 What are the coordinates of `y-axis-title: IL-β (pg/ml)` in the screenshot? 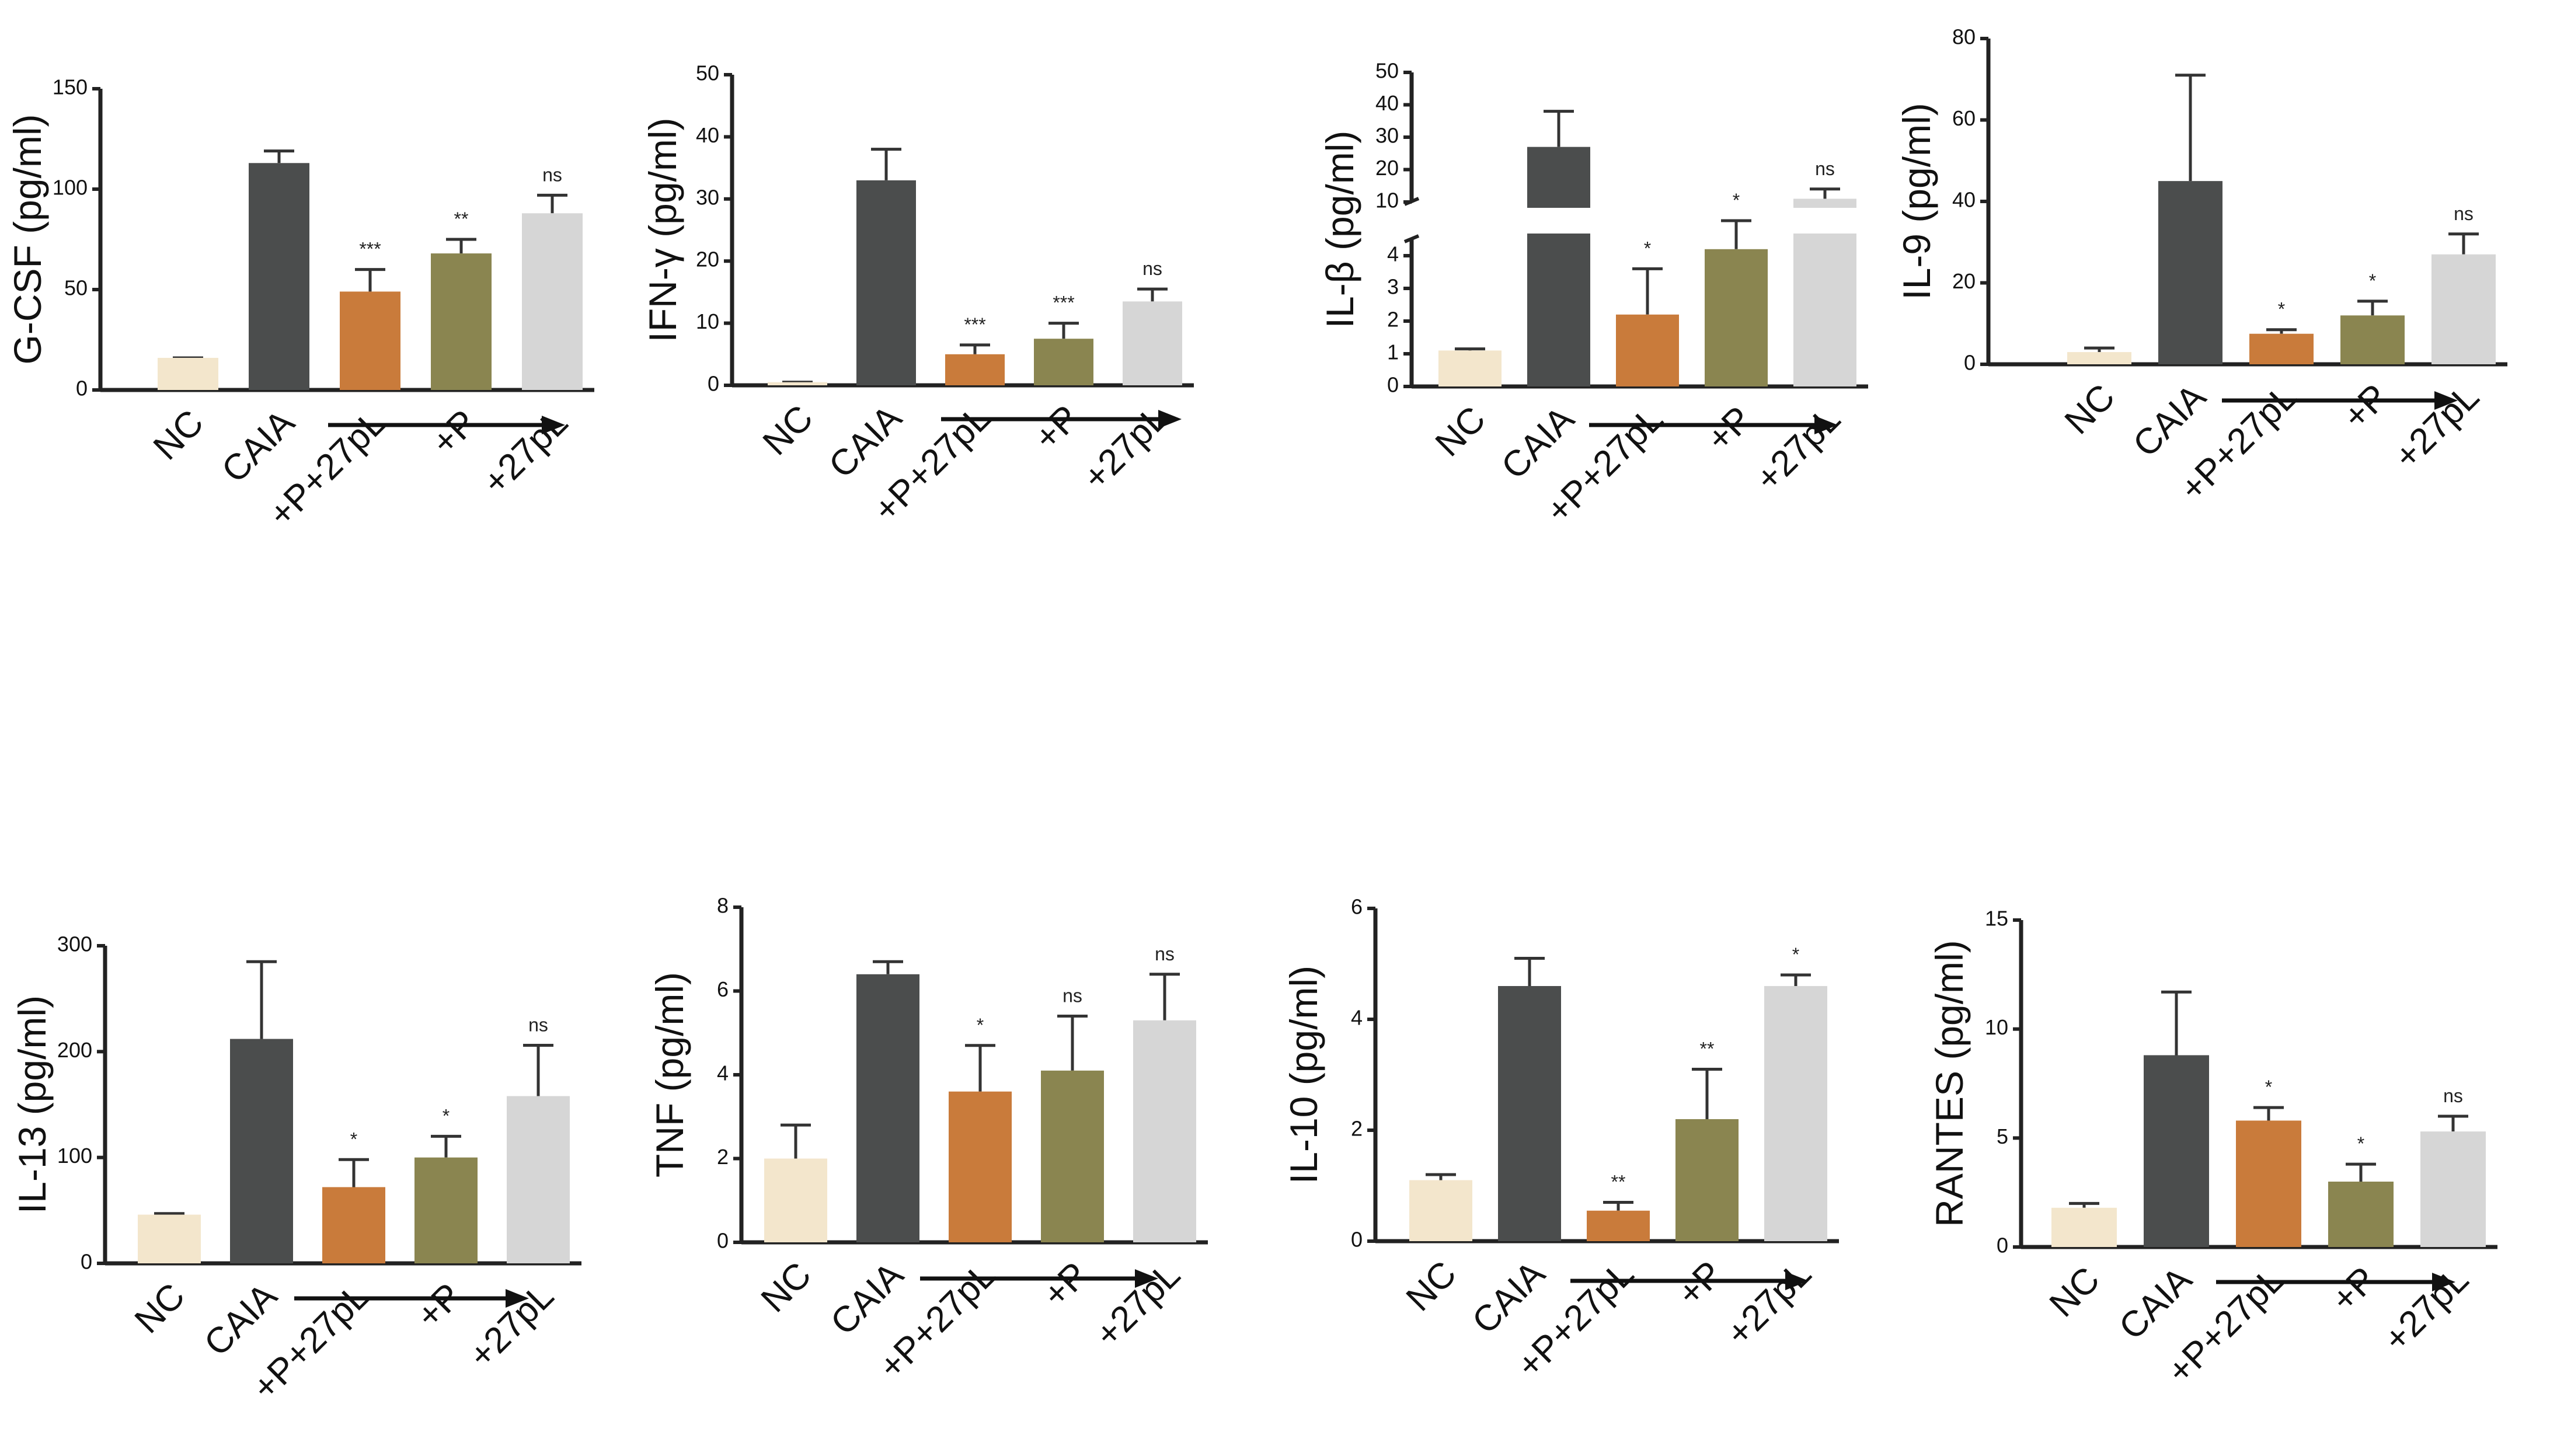 It's located at (1339, 230).